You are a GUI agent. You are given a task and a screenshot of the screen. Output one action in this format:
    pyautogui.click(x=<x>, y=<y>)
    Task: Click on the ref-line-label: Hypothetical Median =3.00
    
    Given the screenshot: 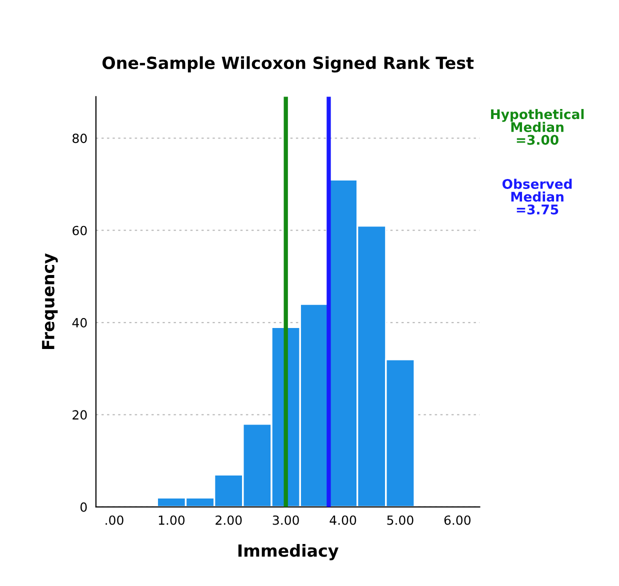 What is the action you would take?
    pyautogui.click(x=537, y=126)
    